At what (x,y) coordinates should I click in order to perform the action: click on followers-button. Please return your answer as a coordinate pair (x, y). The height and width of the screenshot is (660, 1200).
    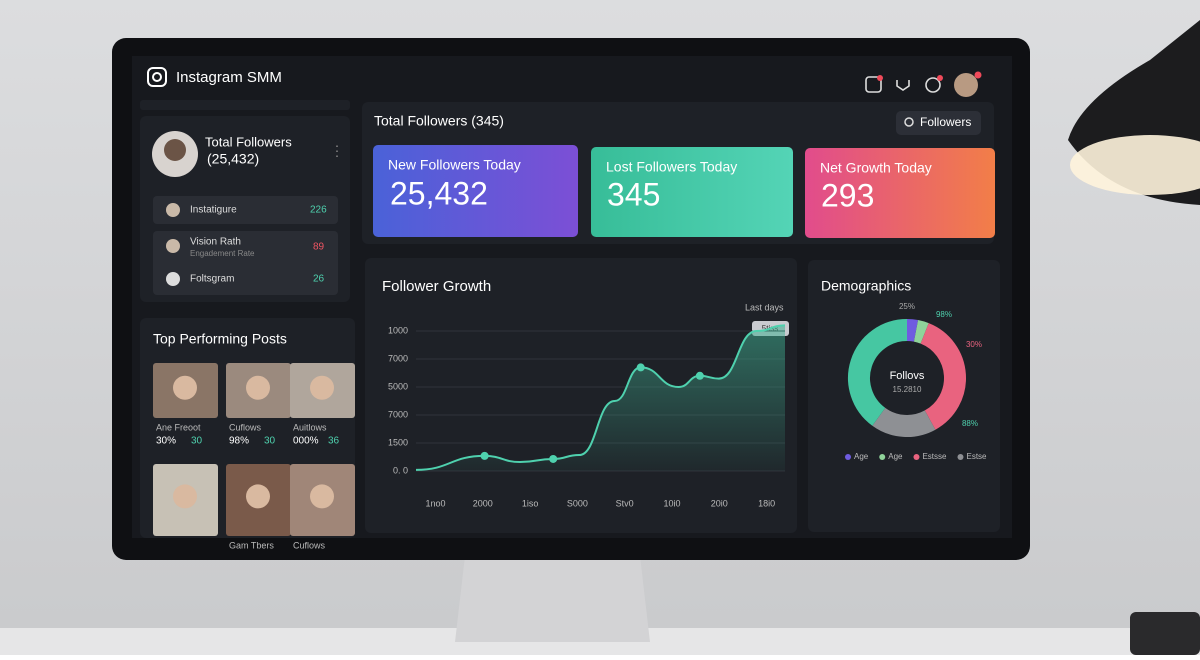
    Looking at the image, I should click on (938, 123).